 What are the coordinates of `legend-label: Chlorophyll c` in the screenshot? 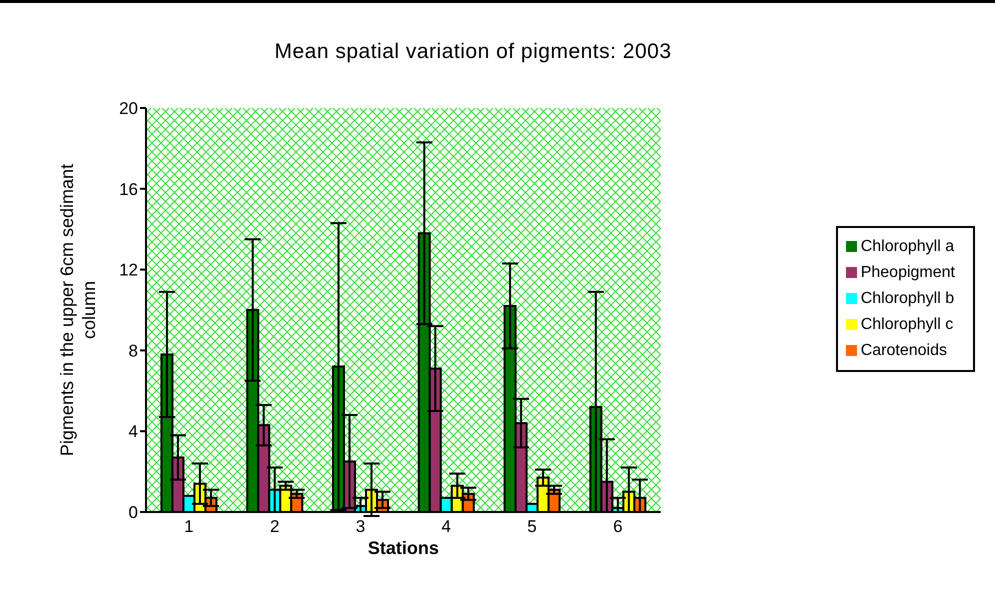 It's located at (907, 324).